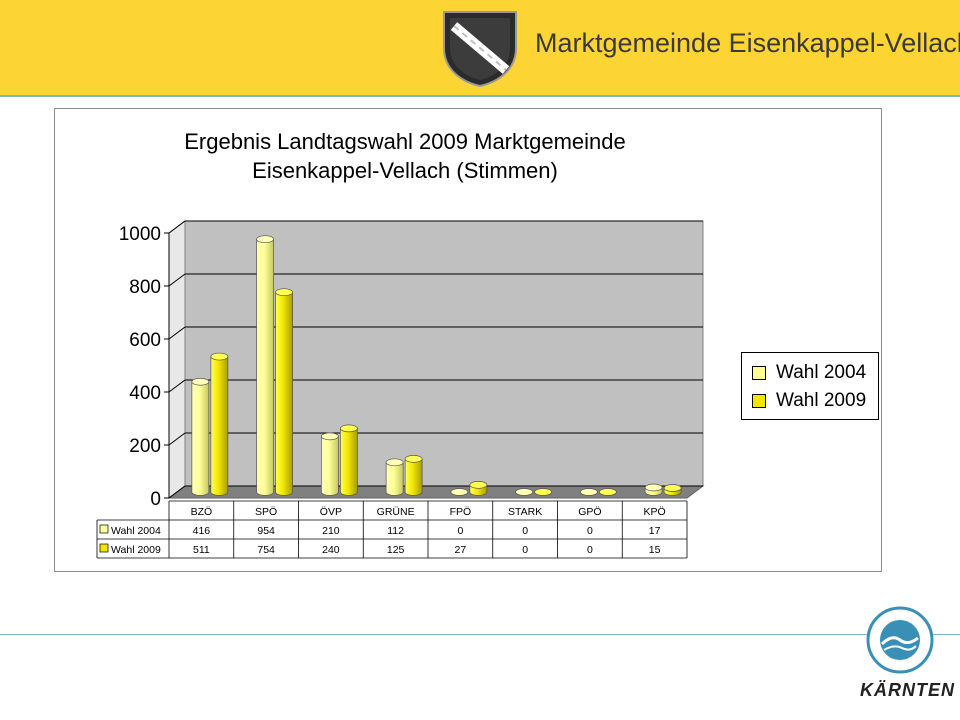 This screenshot has width=960, height=720. I want to click on bar-top-ÖVP-Wahl 2004, so click(330, 436).